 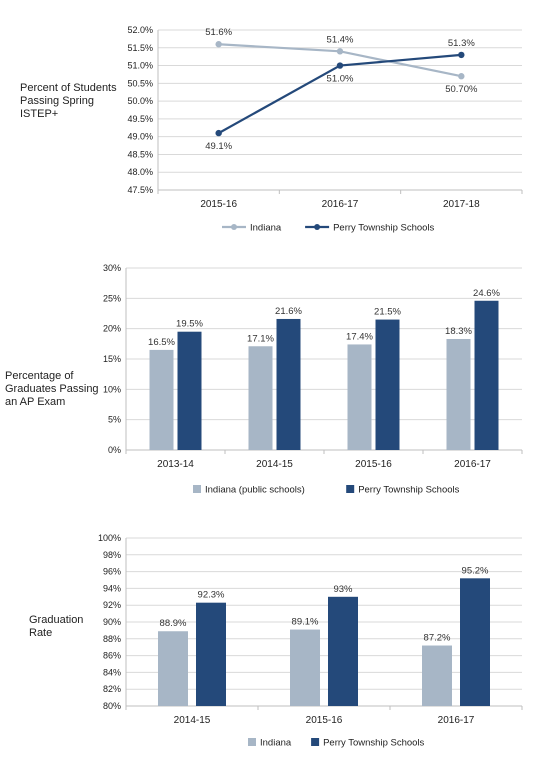 I want to click on data-label: 50.70%, so click(x=461, y=89).